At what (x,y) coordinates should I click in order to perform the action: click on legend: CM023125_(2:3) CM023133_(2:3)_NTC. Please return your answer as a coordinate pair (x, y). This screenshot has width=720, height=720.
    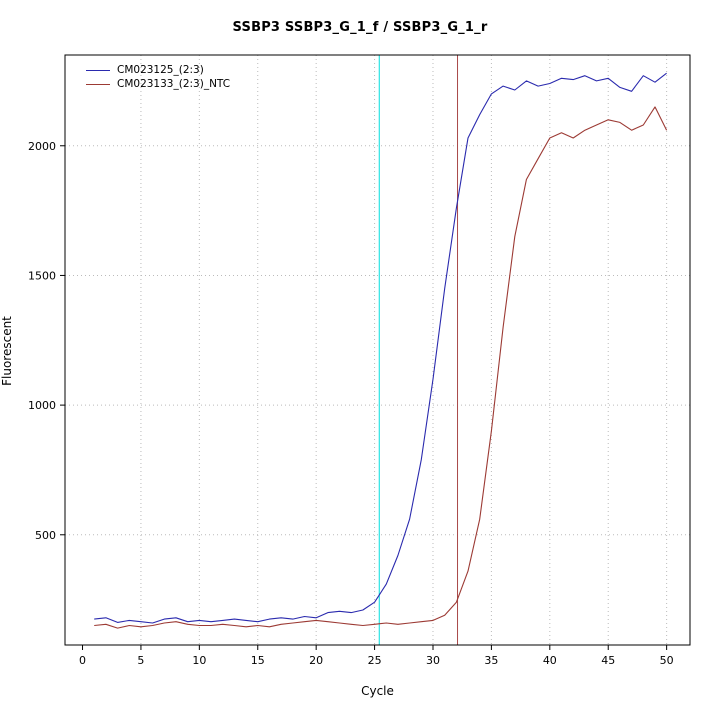
    Looking at the image, I should click on (158, 77).